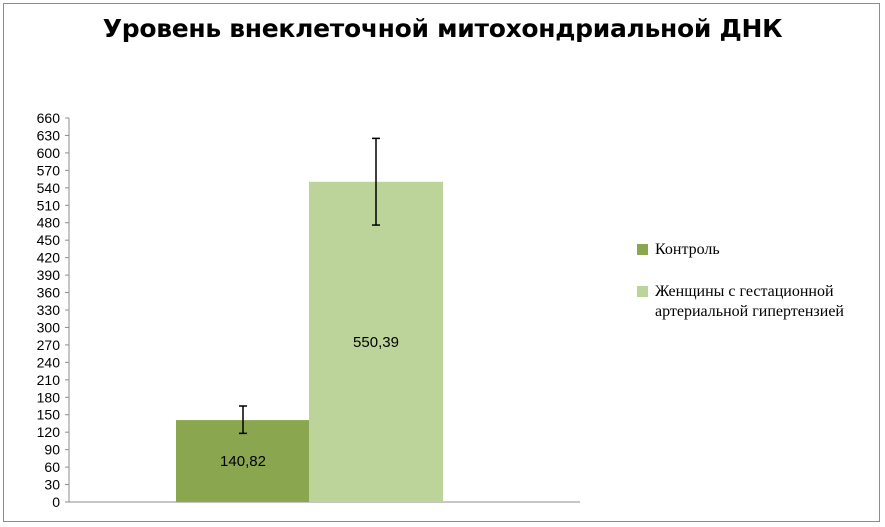  What do you see at coordinates (52, 450) in the screenshot?
I see `y-tick-label: 90` at bounding box center [52, 450].